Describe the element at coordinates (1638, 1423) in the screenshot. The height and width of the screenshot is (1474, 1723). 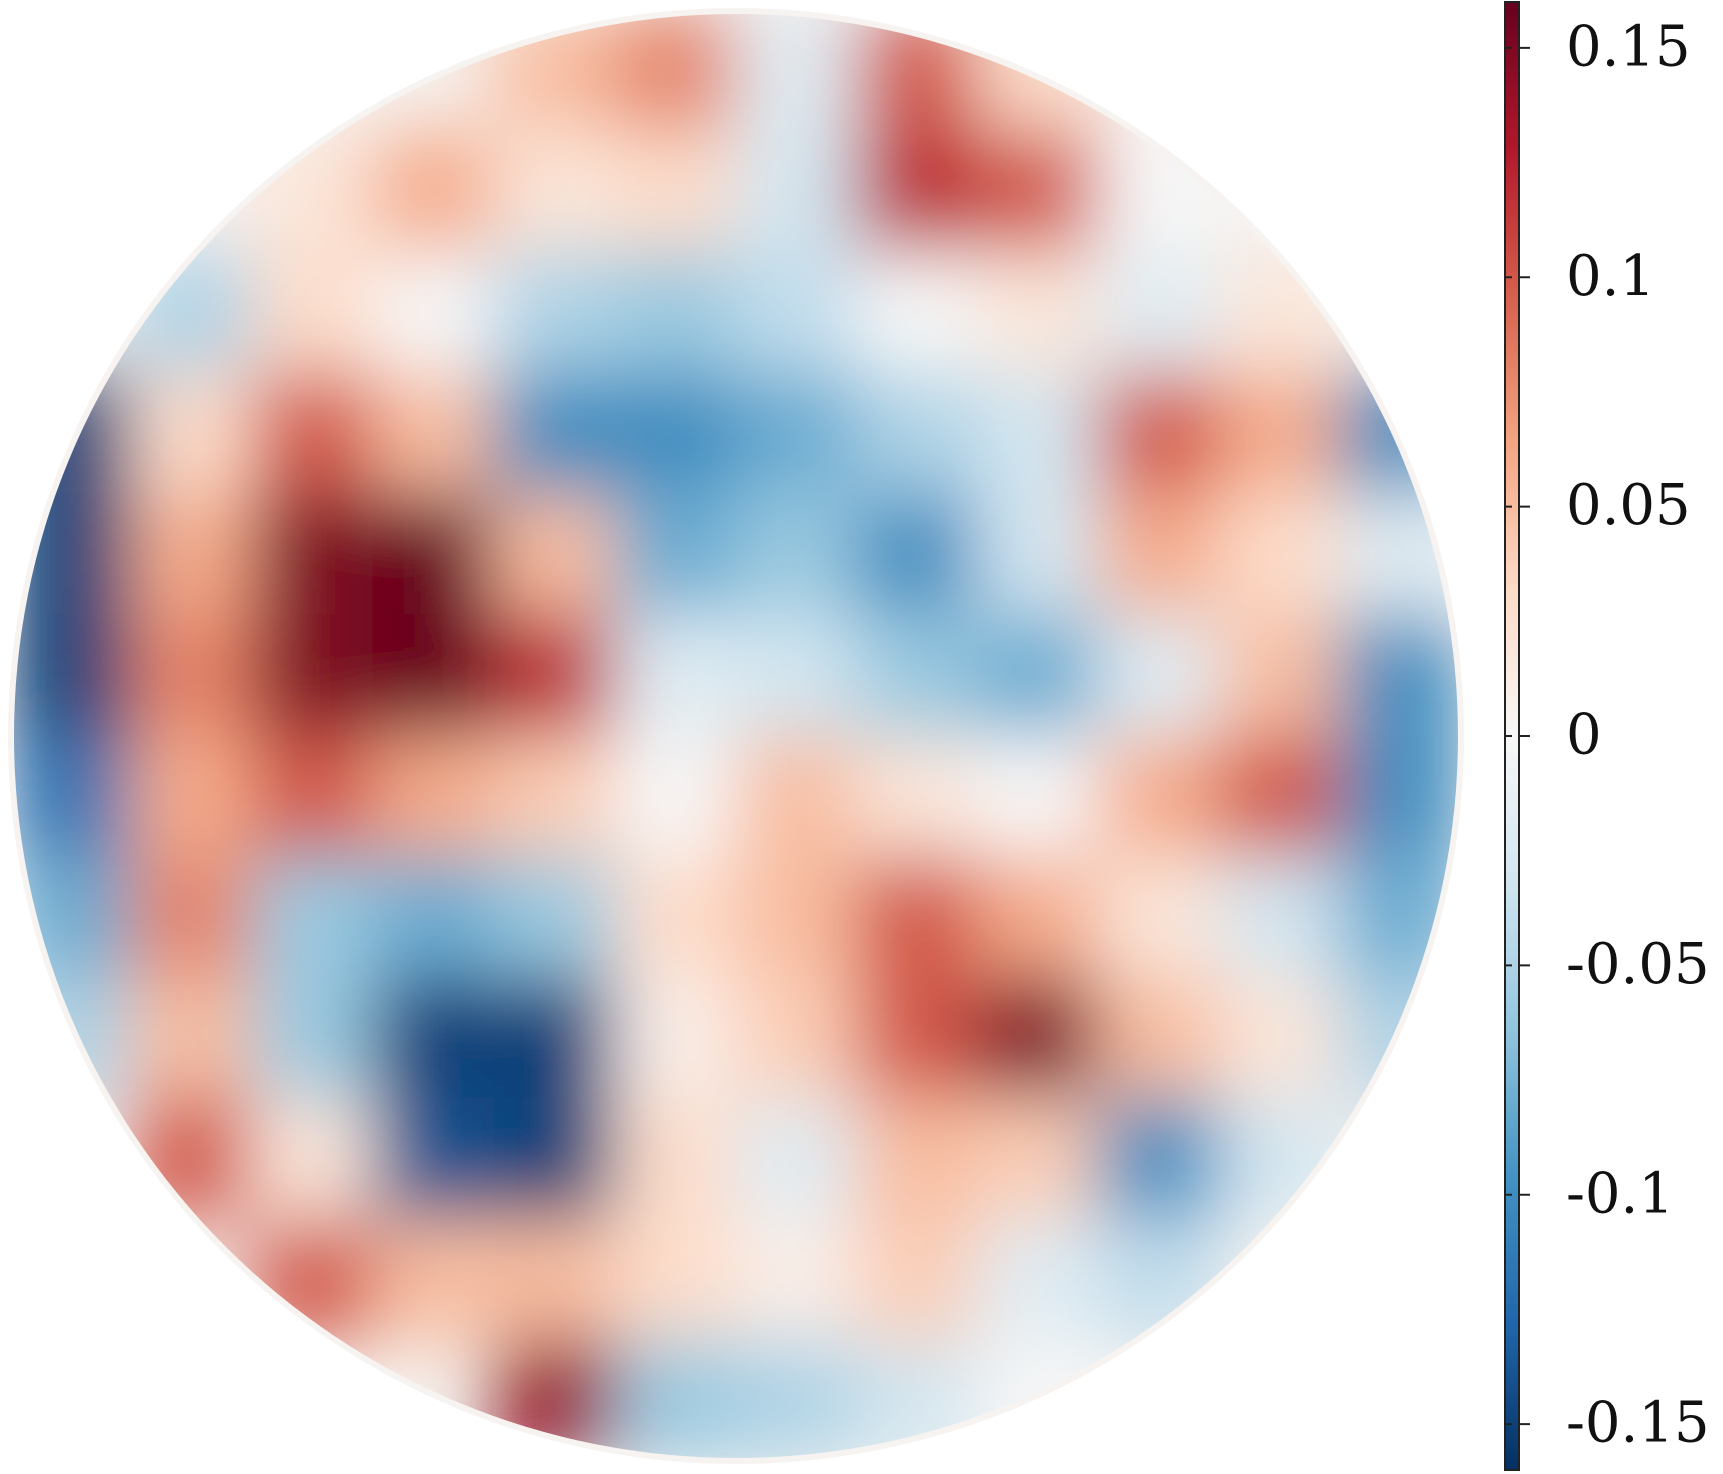
I see `colorbar-tick-label: -0.15` at that location.